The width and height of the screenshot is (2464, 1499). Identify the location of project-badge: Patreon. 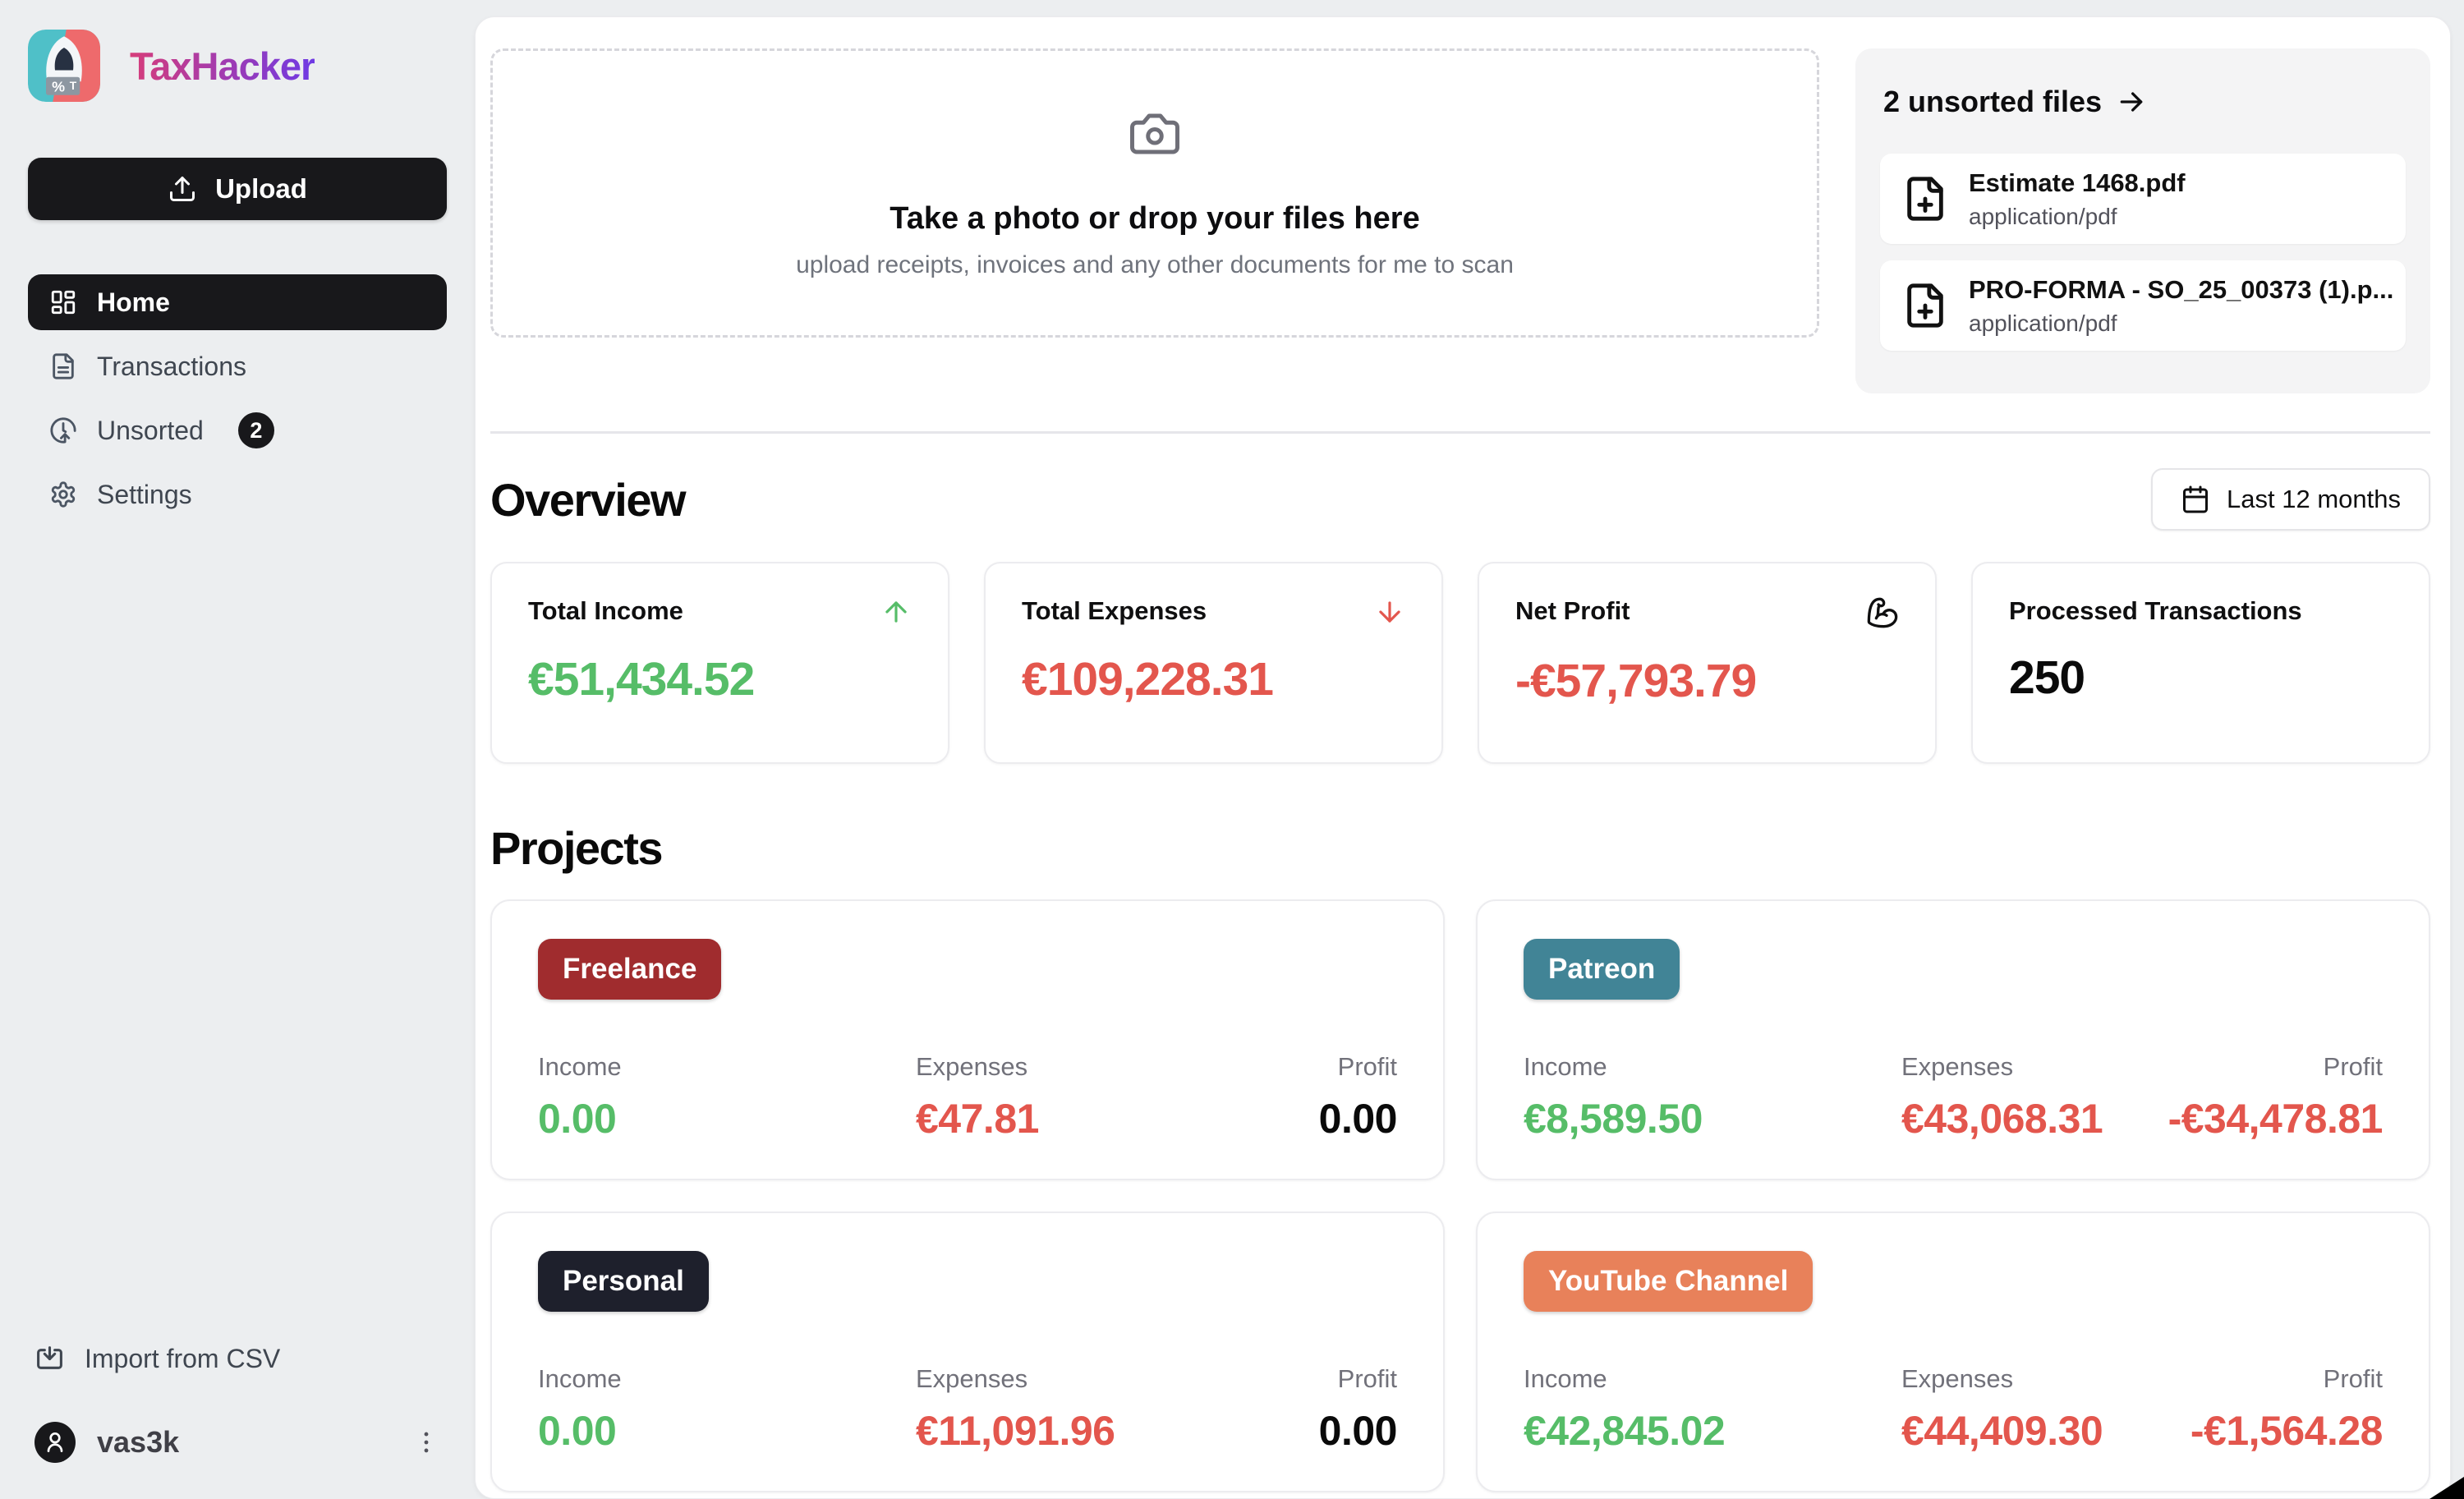
(1602, 969).